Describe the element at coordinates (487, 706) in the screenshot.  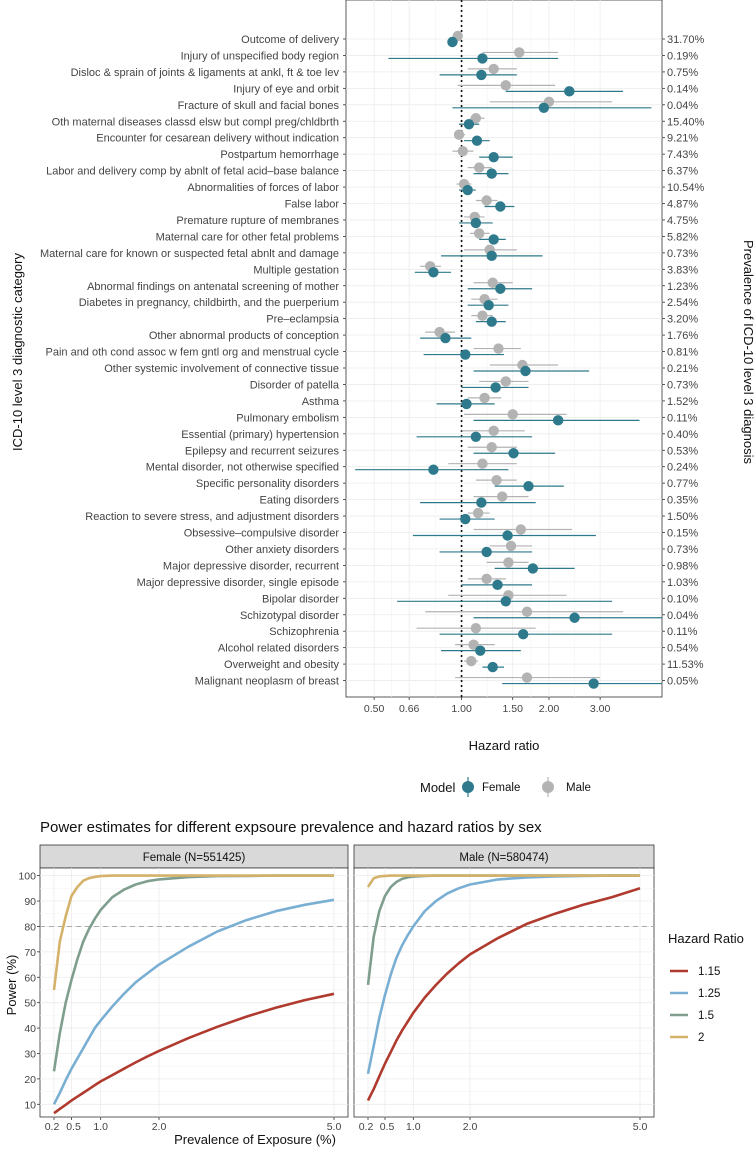
I see `forest-x-ticks: 0.50 0.66 1.00 1.50 2.00 3.00` at that location.